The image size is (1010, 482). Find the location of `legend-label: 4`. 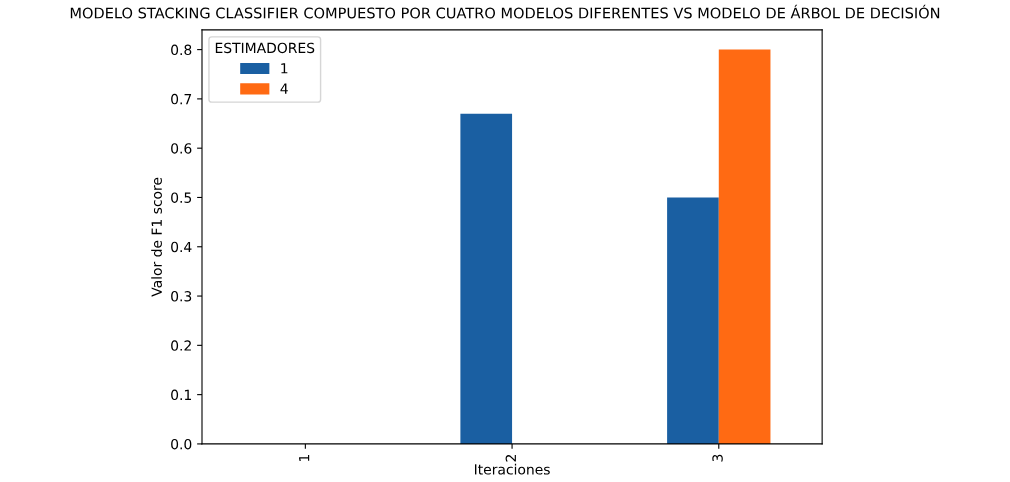

legend-label: 4 is located at coordinates (284, 88).